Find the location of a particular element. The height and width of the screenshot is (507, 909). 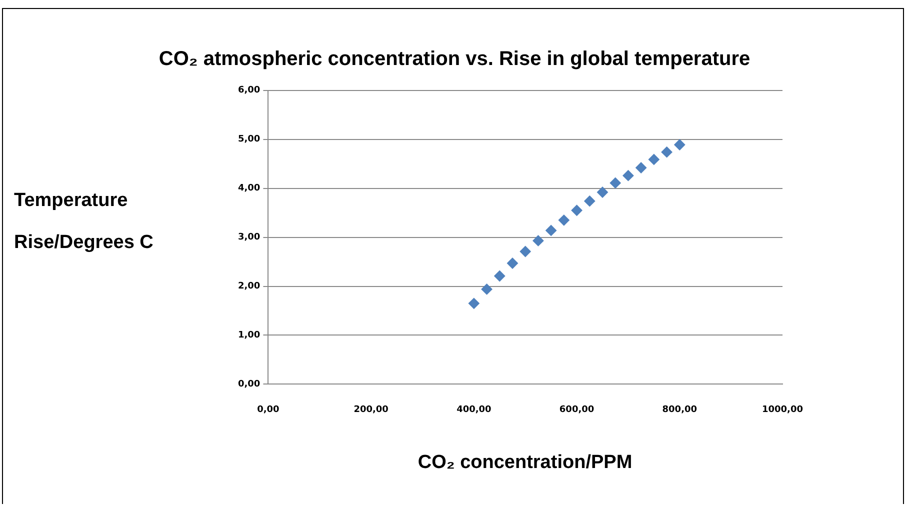

x-tick-label: 400,00 is located at coordinates (474, 409).